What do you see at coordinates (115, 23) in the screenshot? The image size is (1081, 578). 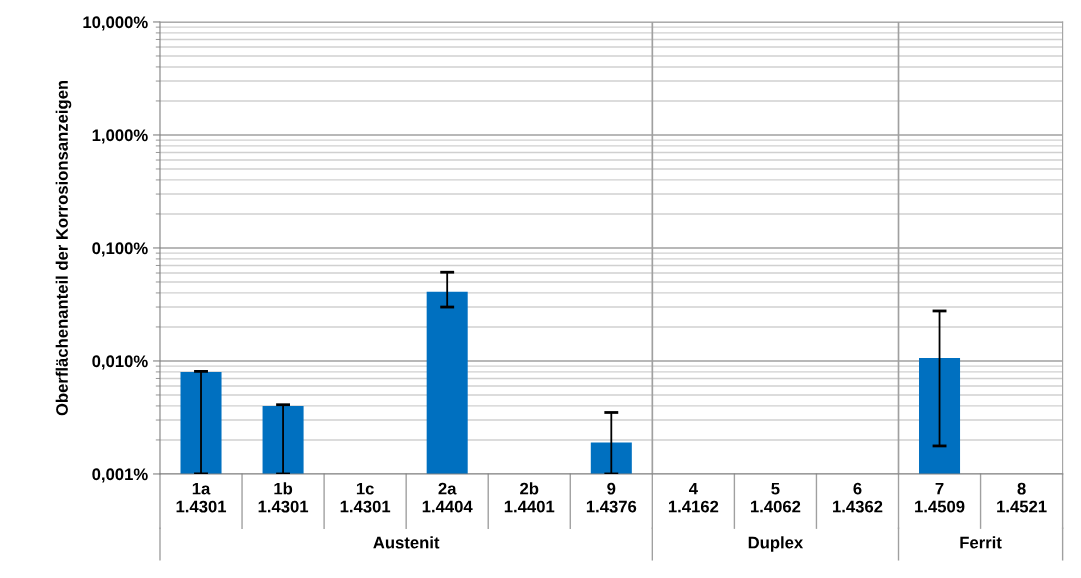 I see `y-tick-label: 10,000%` at bounding box center [115, 23].